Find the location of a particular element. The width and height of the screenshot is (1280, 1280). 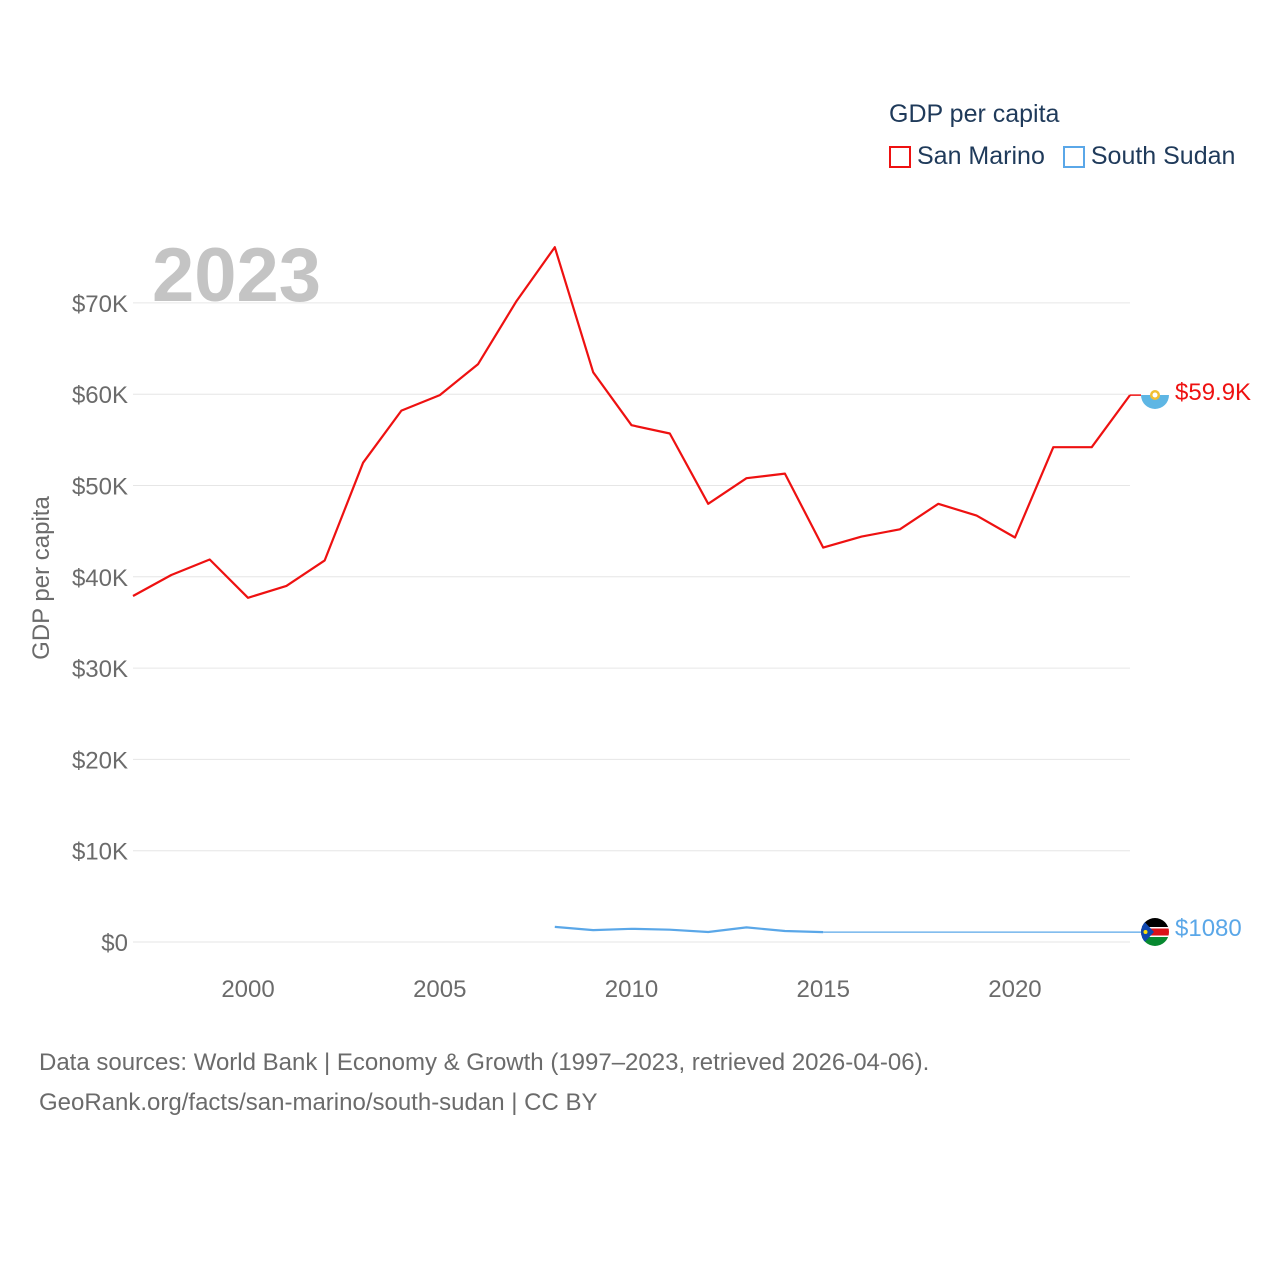

x-tick-label: 2020 is located at coordinates (1014, 989).